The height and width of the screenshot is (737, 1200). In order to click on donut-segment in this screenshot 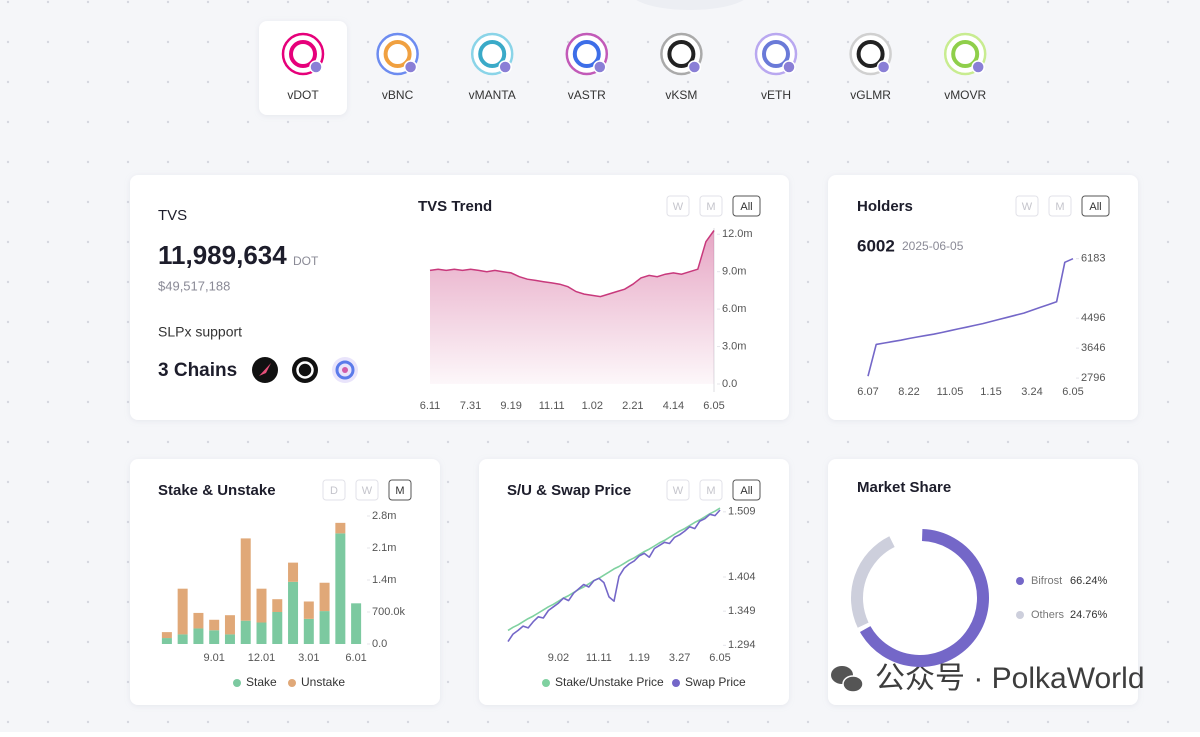, I will do `click(873, 582)`.